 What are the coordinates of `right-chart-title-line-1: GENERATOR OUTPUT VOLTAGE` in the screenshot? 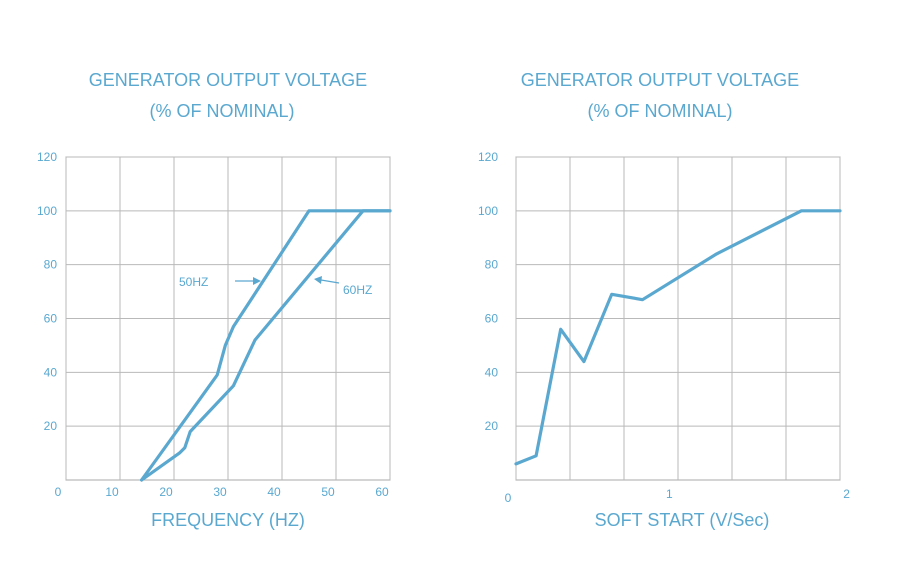 It's located at (660, 80).